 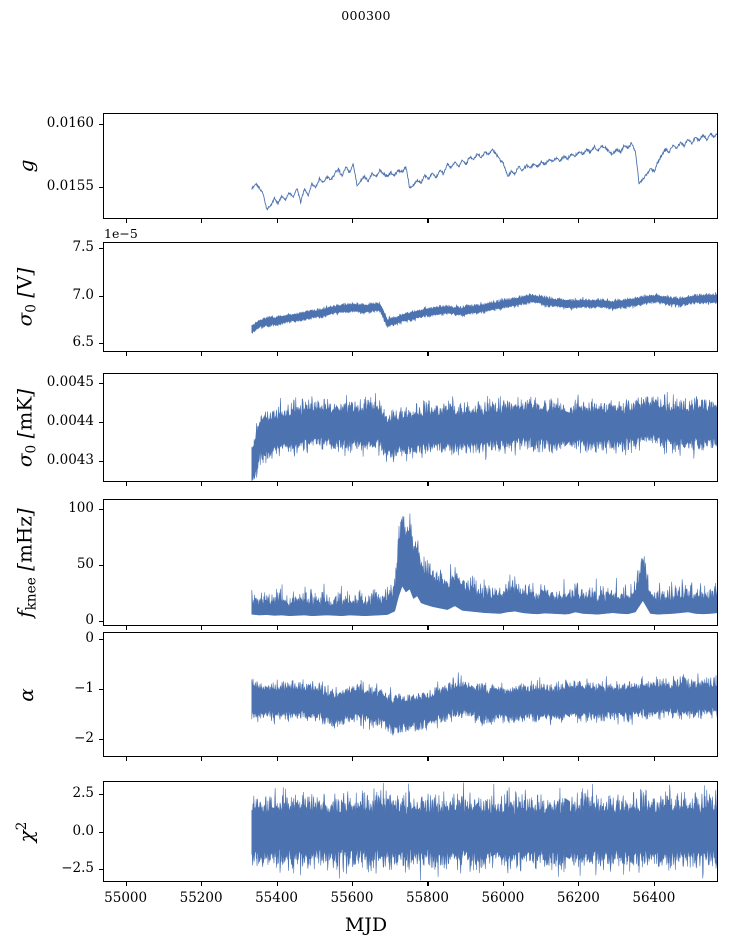 I want to click on xtick-label-7: 56400, so click(x=654, y=898).